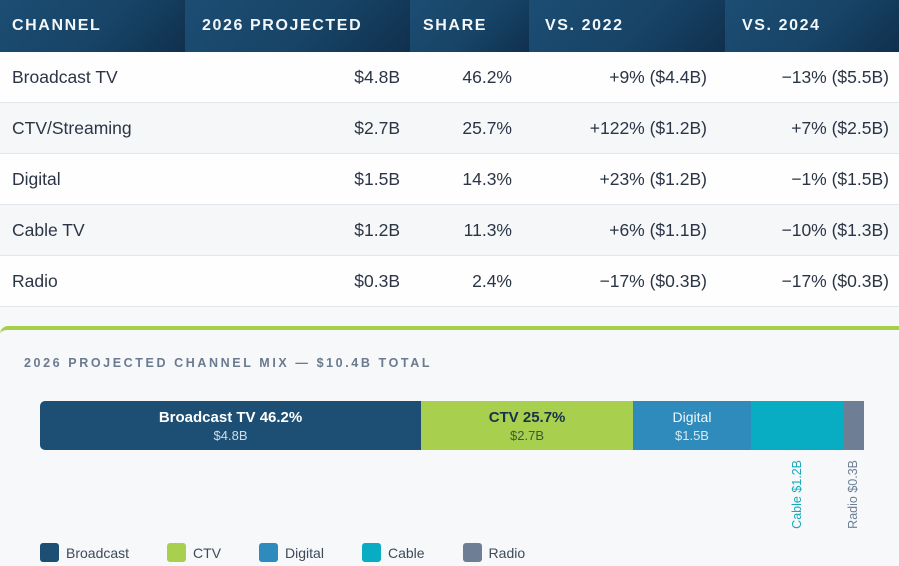 The image size is (899, 566). I want to click on header-vs-2024: VS. 2024, so click(812, 26).